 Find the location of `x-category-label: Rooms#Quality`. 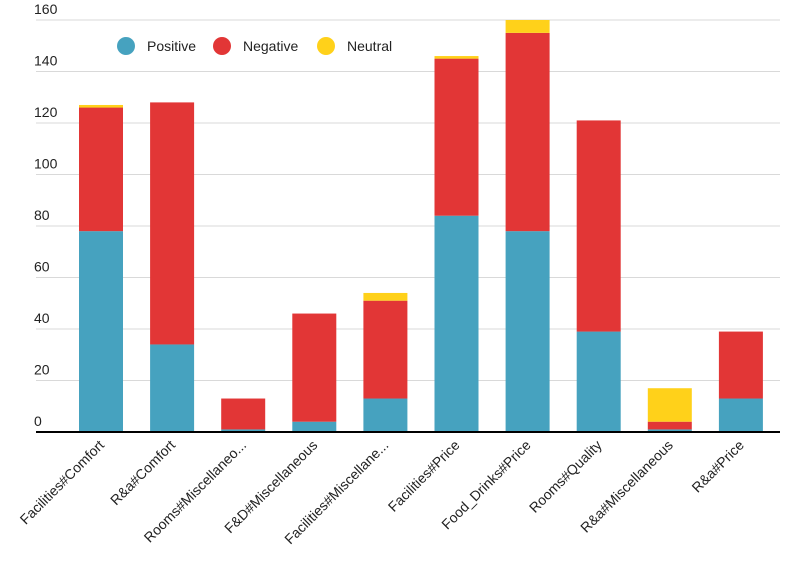

x-category-label: Rooms#Quality is located at coordinates (565, 476).